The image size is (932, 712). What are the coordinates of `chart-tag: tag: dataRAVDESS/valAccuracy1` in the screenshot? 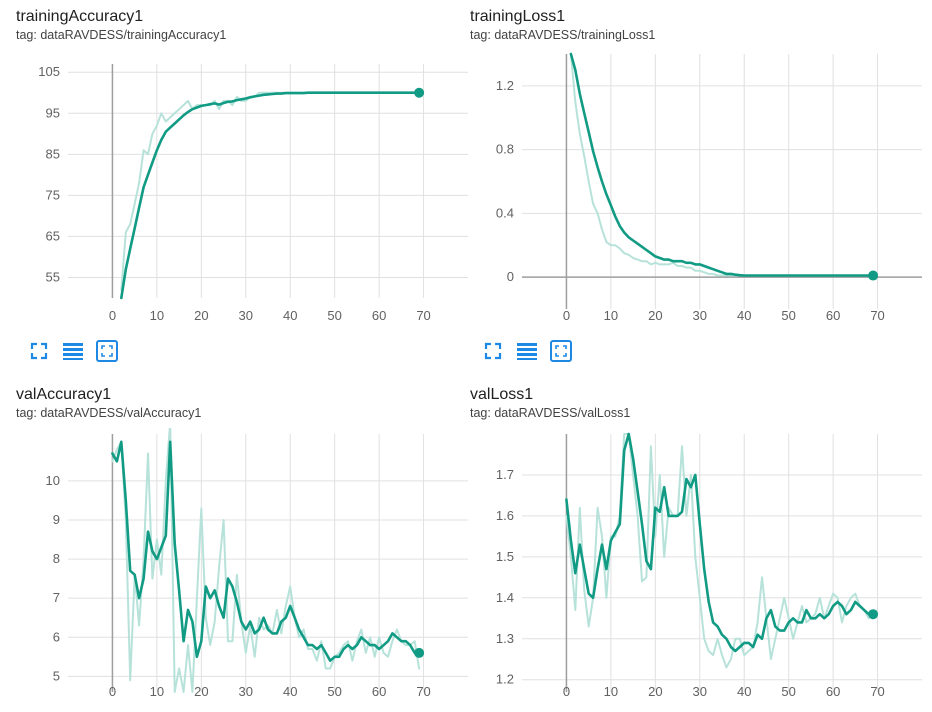 It's located at (109, 413).